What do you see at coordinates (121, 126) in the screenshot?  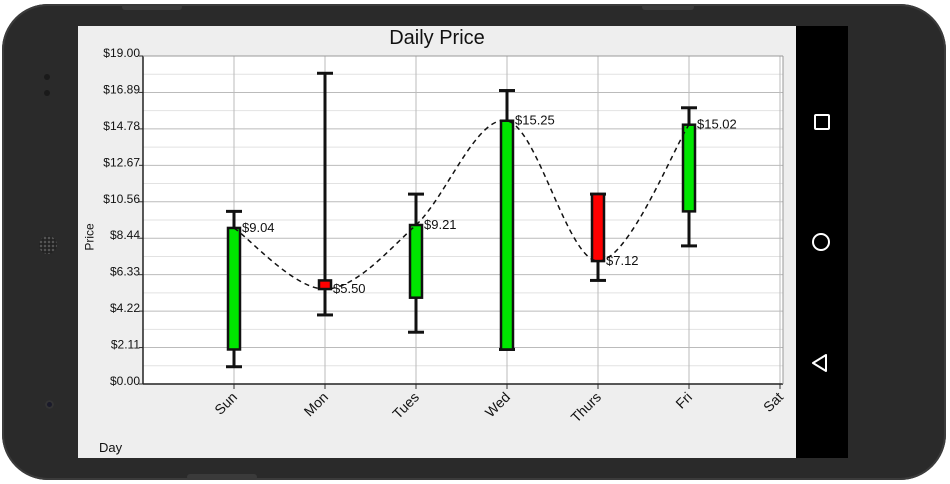 I see `y-tick-label: $14.78` at bounding box center [121, 126].